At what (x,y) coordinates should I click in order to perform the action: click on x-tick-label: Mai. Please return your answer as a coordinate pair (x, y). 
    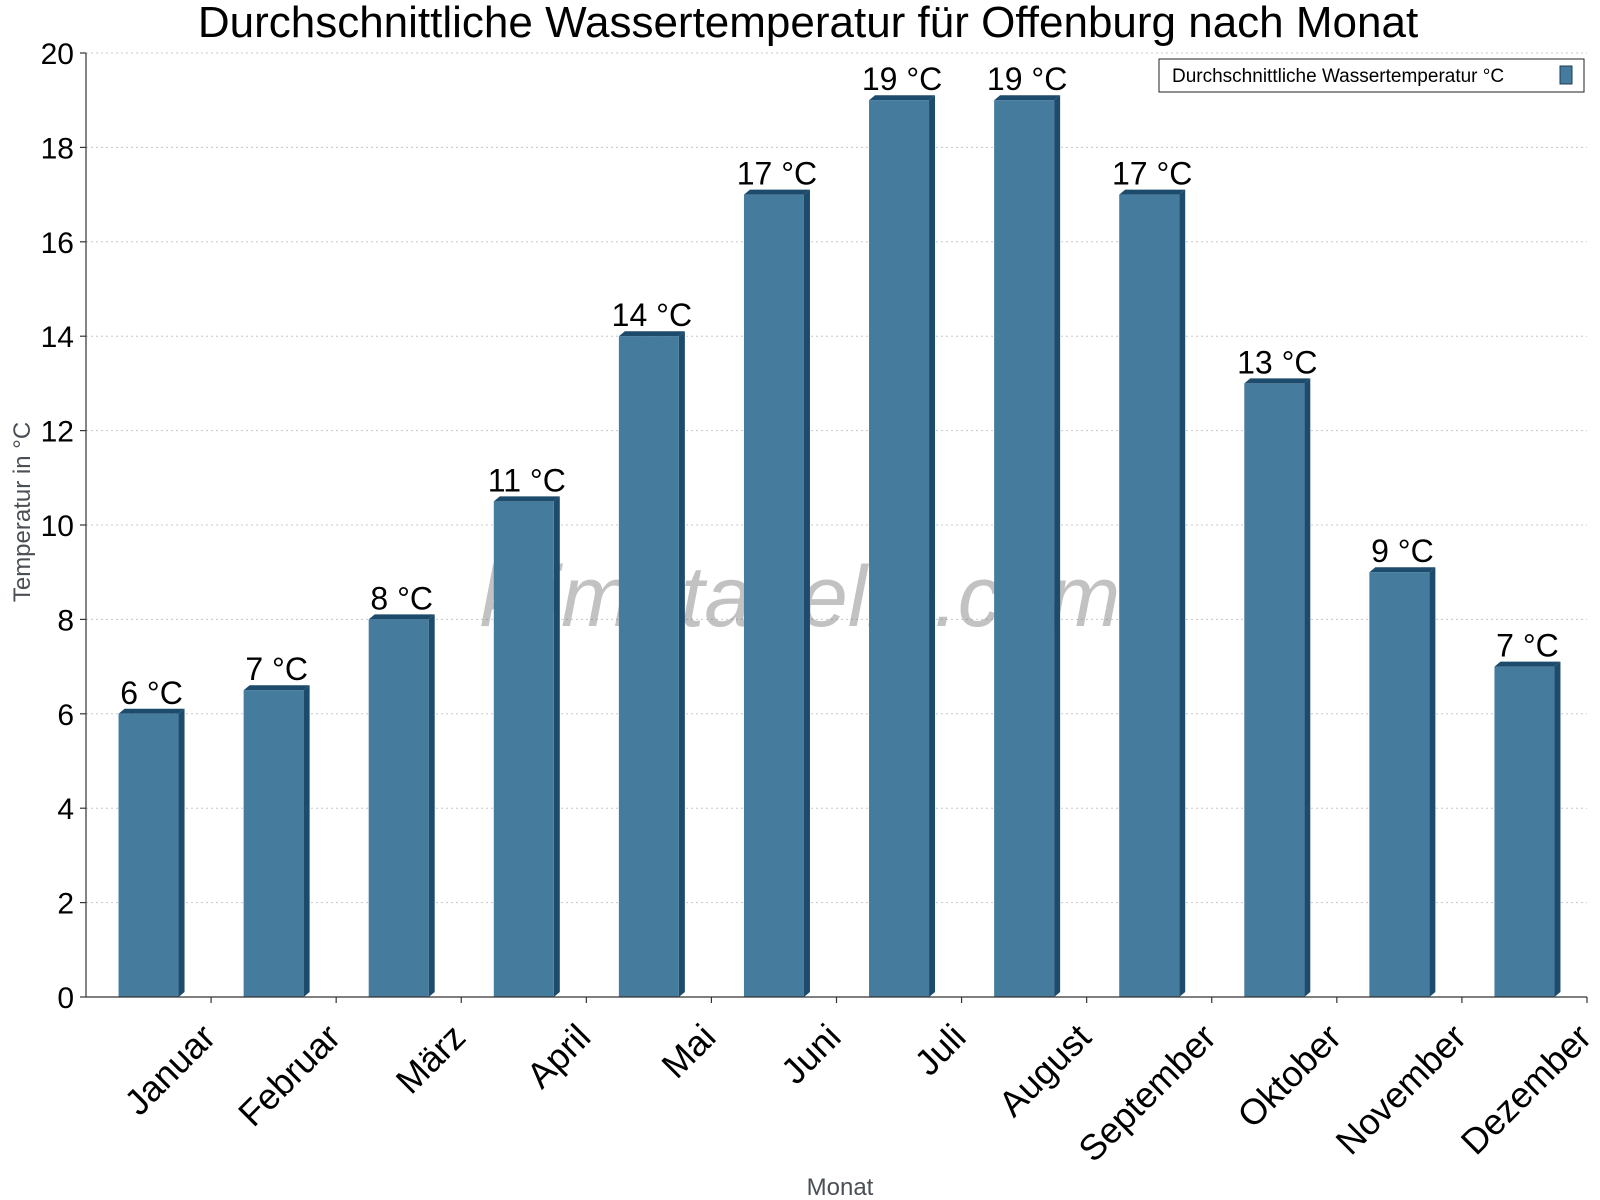
    Looking at the image, I should click on (688, 1051).